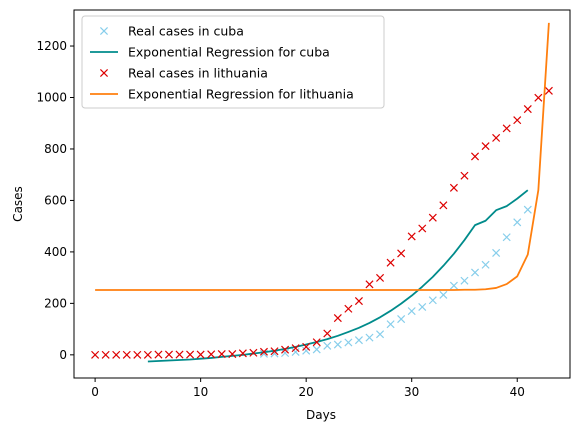 Image resolution: width=580 pixels, height=432 pixels. I want to click on legend-box, so click(233, 62).